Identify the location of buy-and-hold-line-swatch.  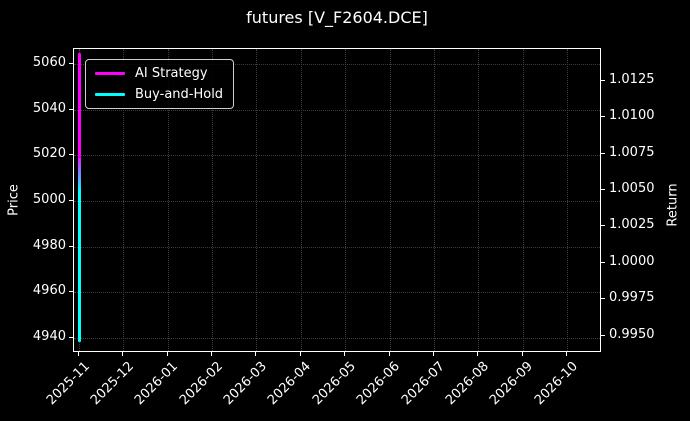
(110, 94).